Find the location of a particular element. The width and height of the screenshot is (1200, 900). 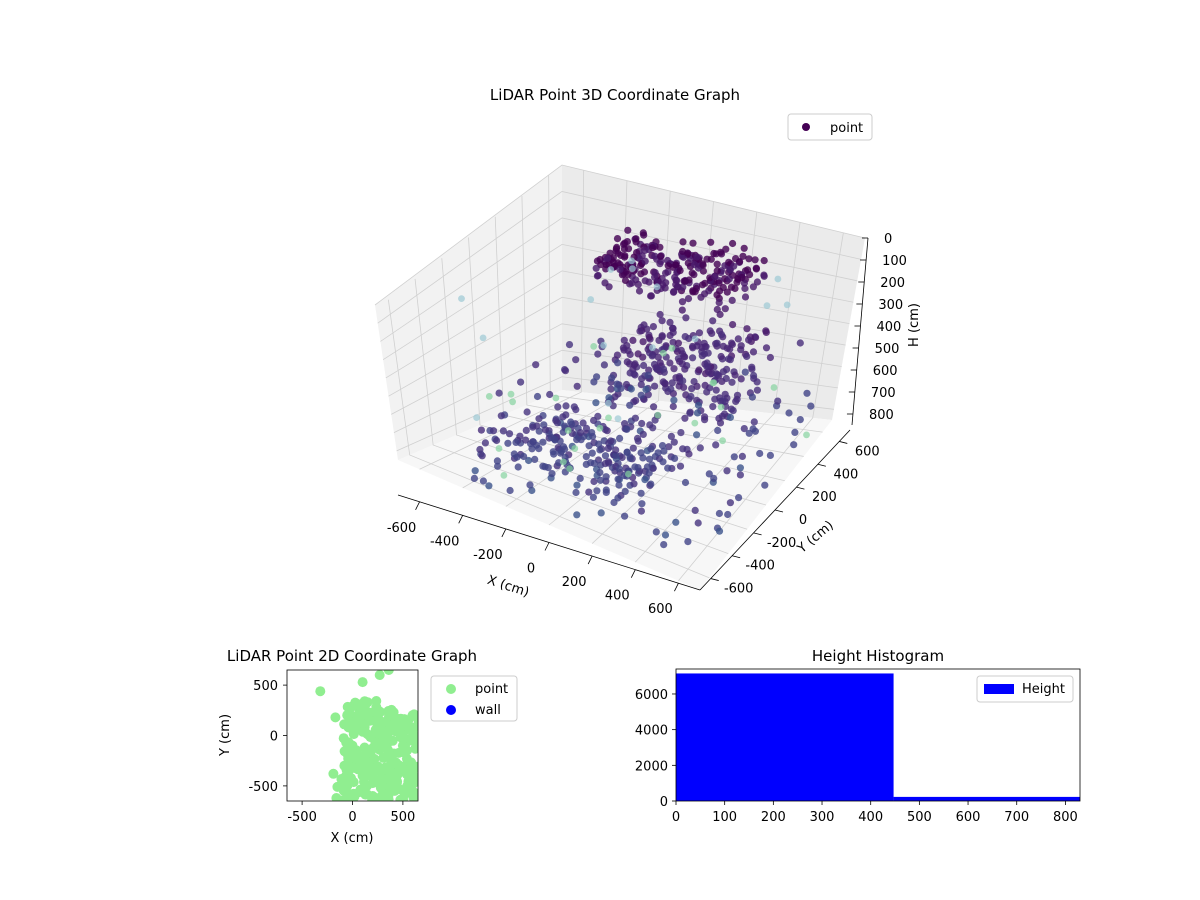

x-gridline is located at coordinates (502, 320).